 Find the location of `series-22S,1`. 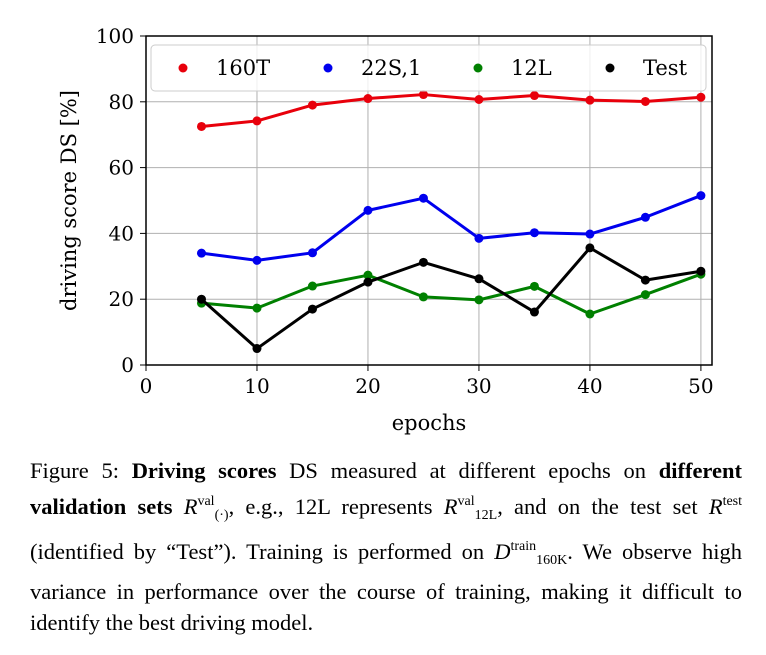

series-22S,1 is located at coordinates (451, 228).